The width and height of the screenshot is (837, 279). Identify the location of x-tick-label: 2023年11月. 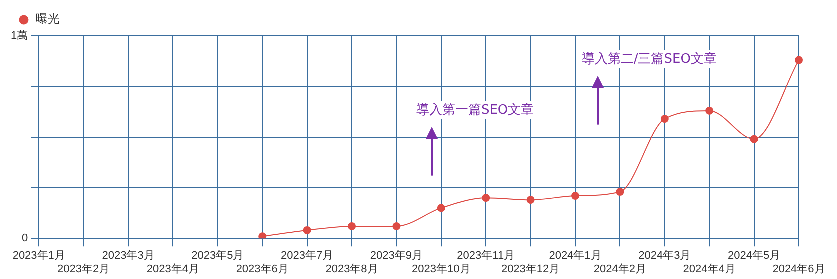
(486, 256).